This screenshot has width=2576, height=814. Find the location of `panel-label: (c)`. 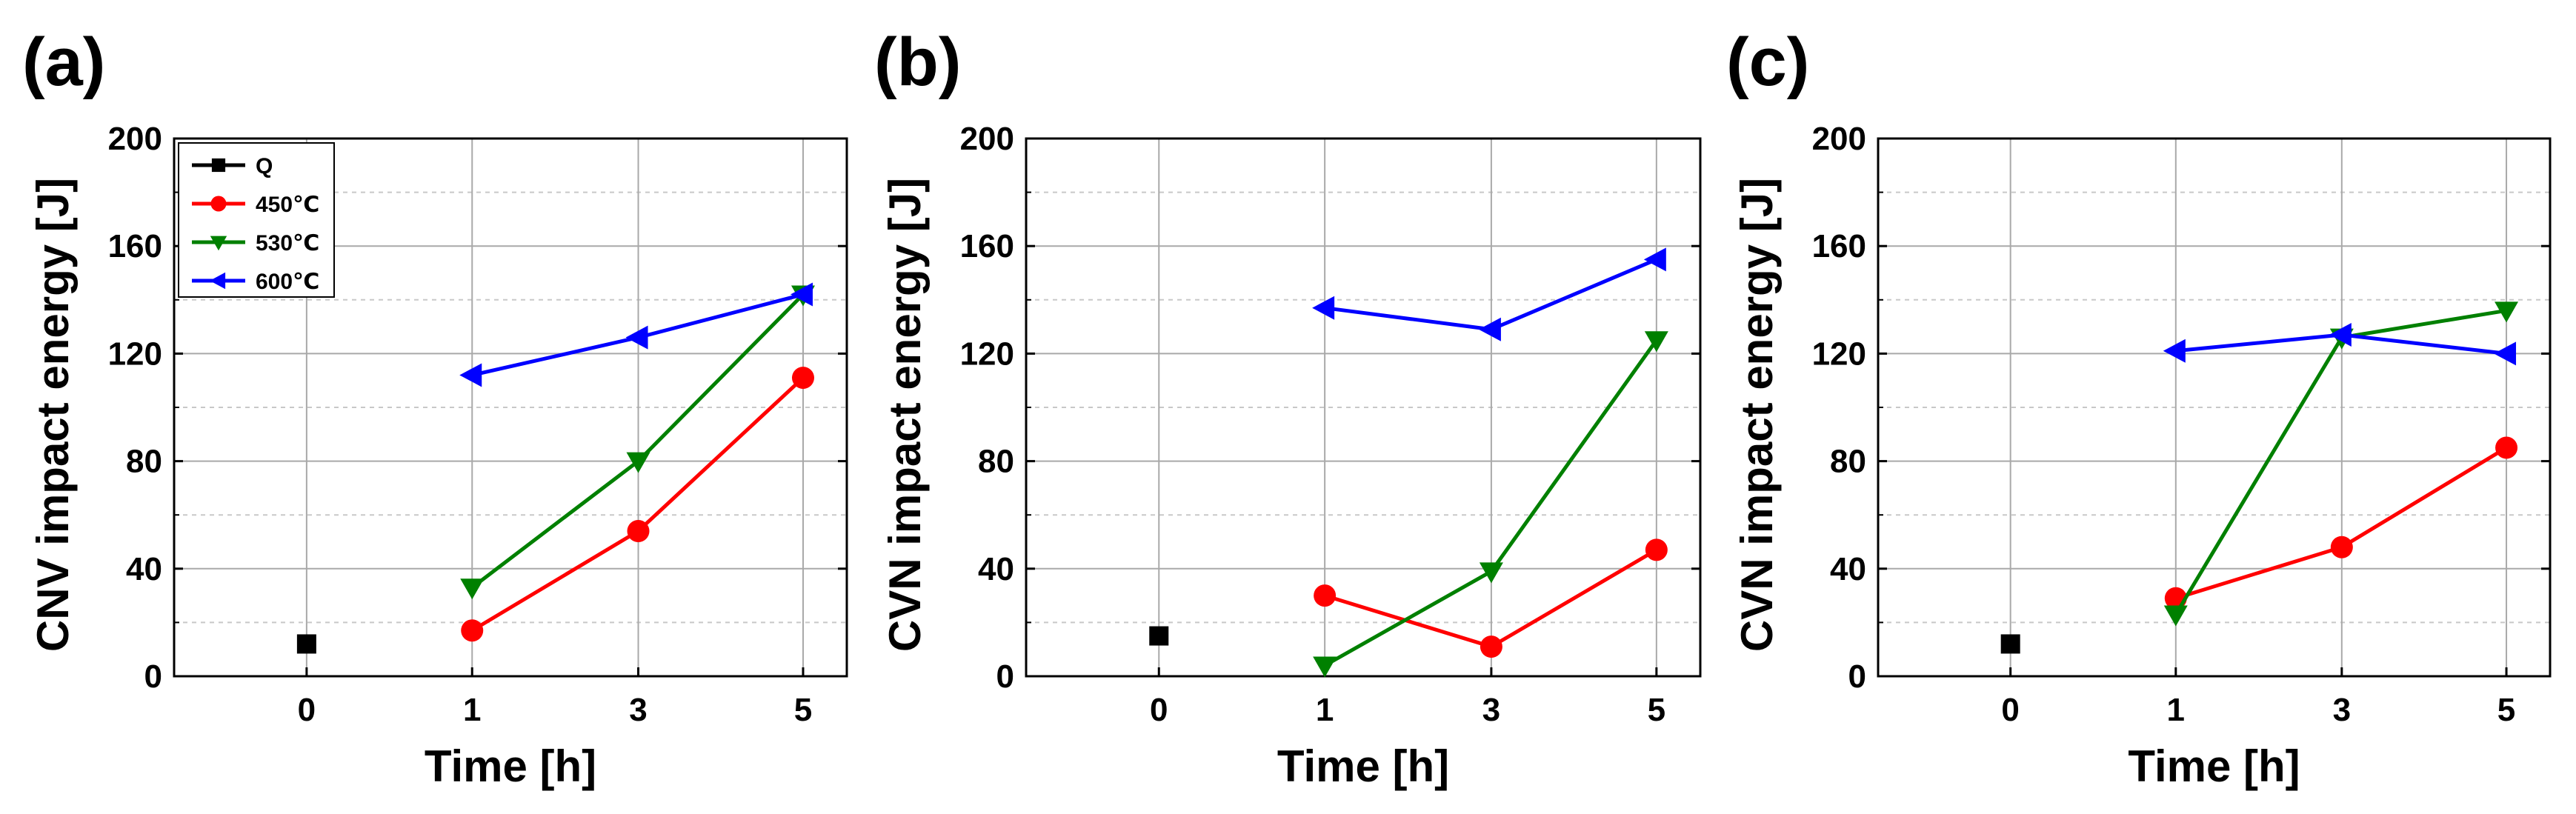

panel-label: (c) is located at coordinates (1767, 62).